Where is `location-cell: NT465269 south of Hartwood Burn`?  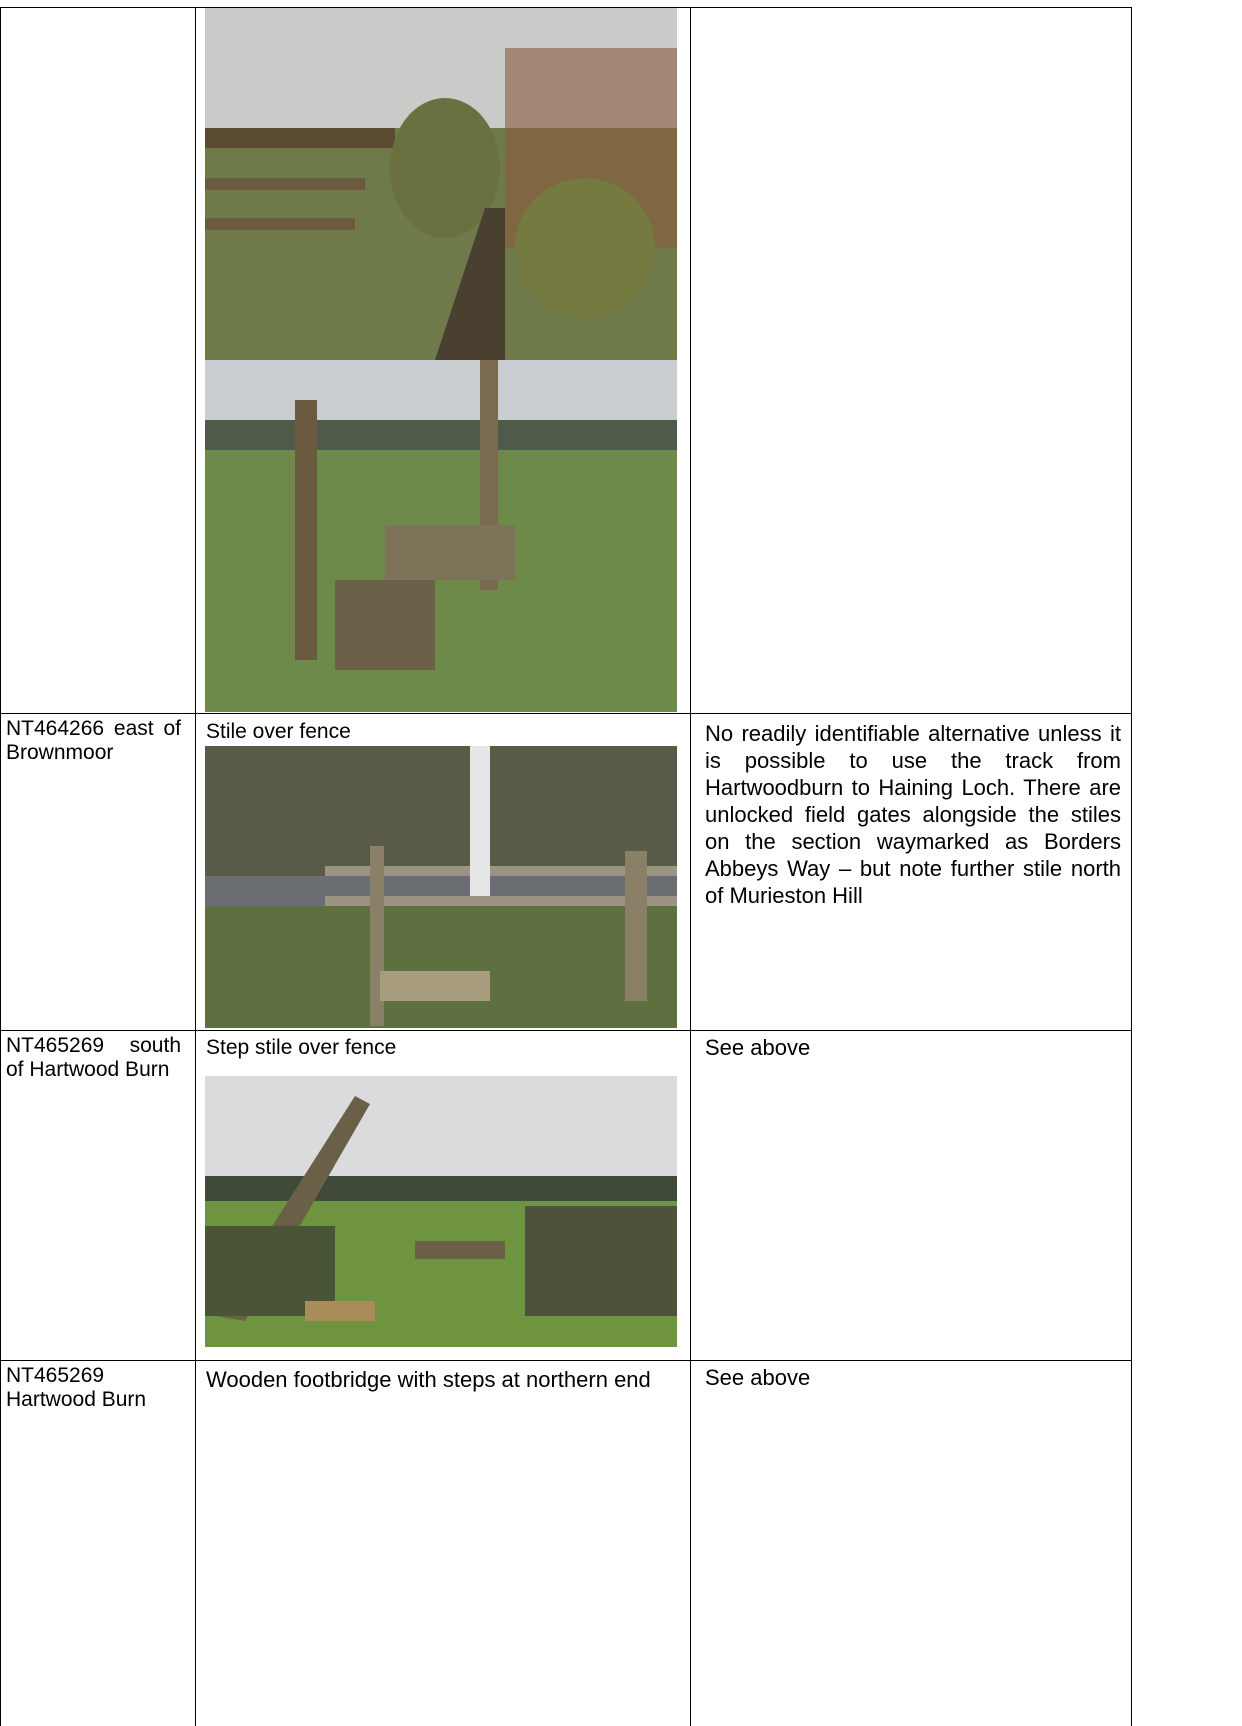
location-cell: NT465269 south of Hartwood Burn is located at coordinates (93, 1057).